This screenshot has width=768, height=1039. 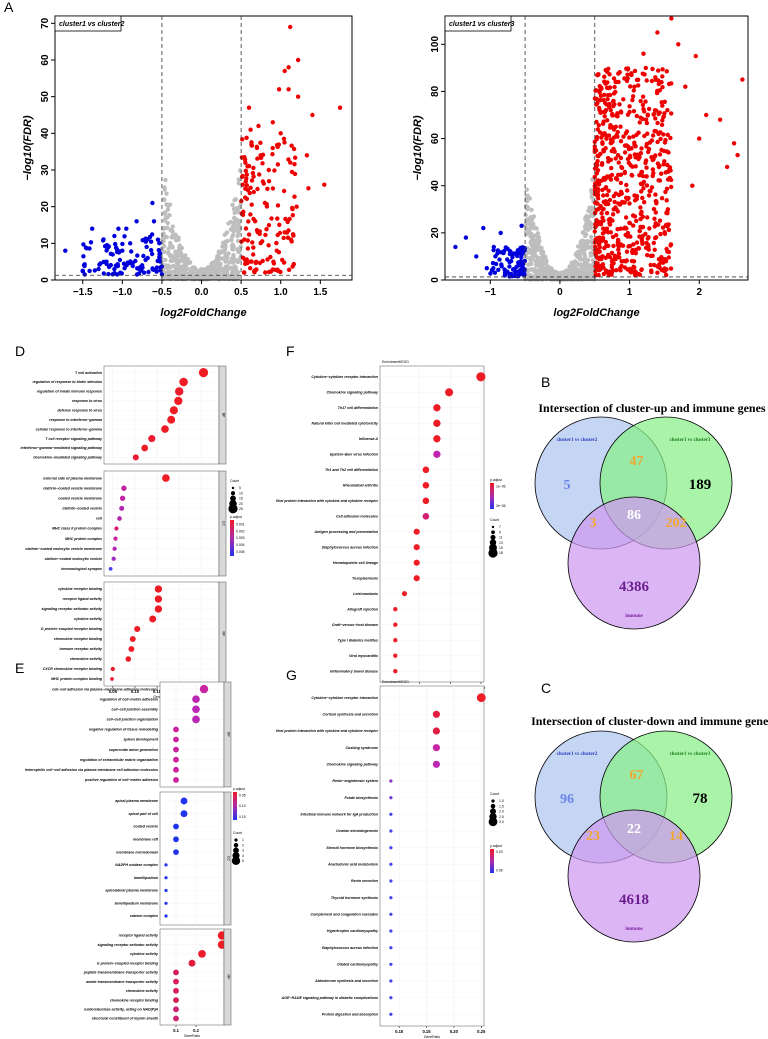 What do you see at coordinates (224, 415) in the screenshot?
I see `facet-strip-label: BP` at bounding box center [224, 415].